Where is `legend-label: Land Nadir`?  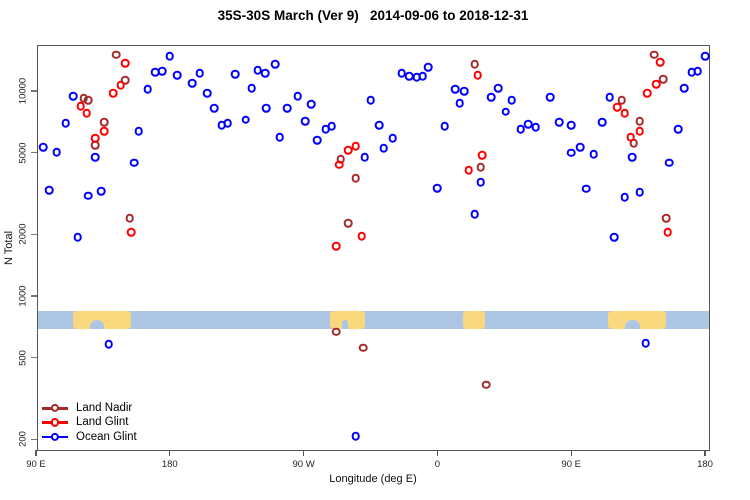 legend-label: Land Nadir is located at coordinates (104, 408).